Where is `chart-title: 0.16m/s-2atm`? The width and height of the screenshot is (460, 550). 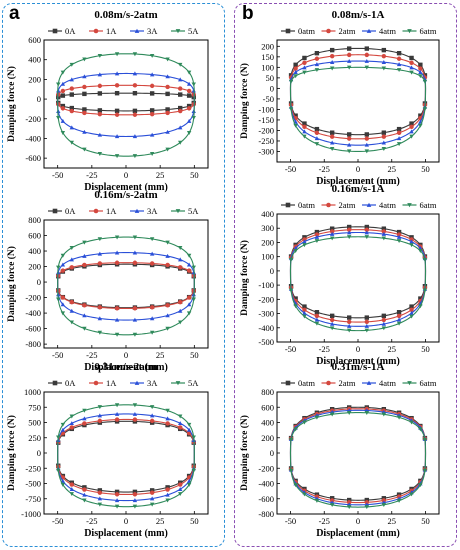
chart-title: 0.16m/s-2atm is located at coordinates (125, 195).